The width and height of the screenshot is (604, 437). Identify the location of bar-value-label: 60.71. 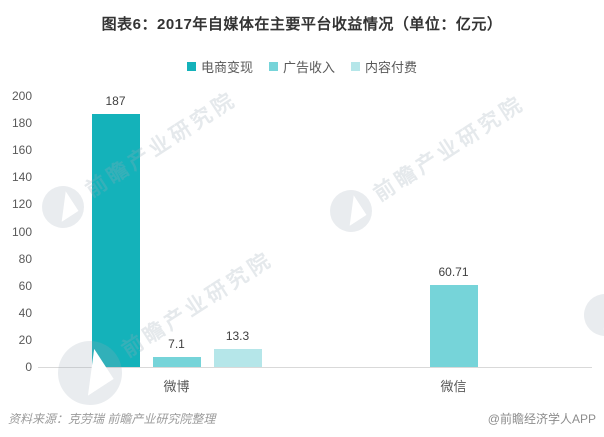
(453, 271).